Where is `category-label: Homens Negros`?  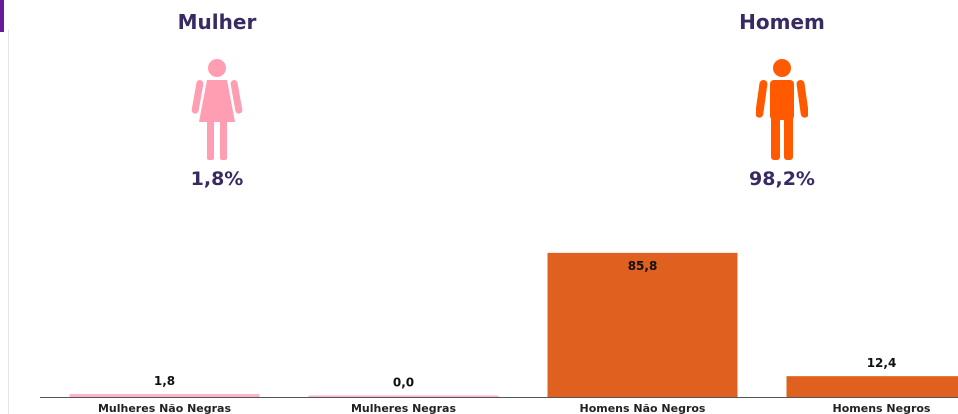
category-label: Homens Negros is located at coordinates (882, 408).